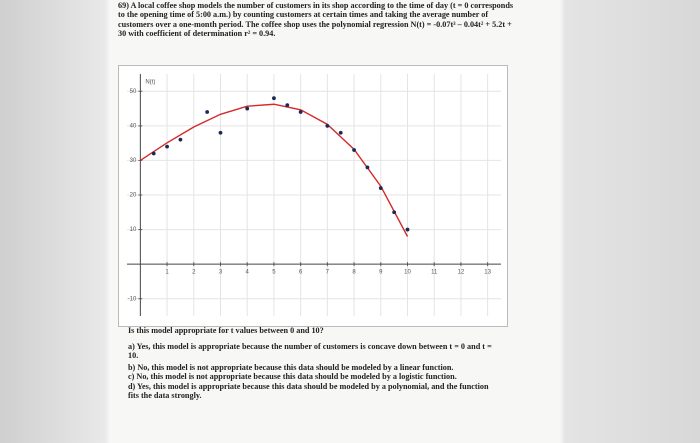  Describe the element at coordinates (461, 273) in the screenshot. I see `x-tick-label: 12` at that location.